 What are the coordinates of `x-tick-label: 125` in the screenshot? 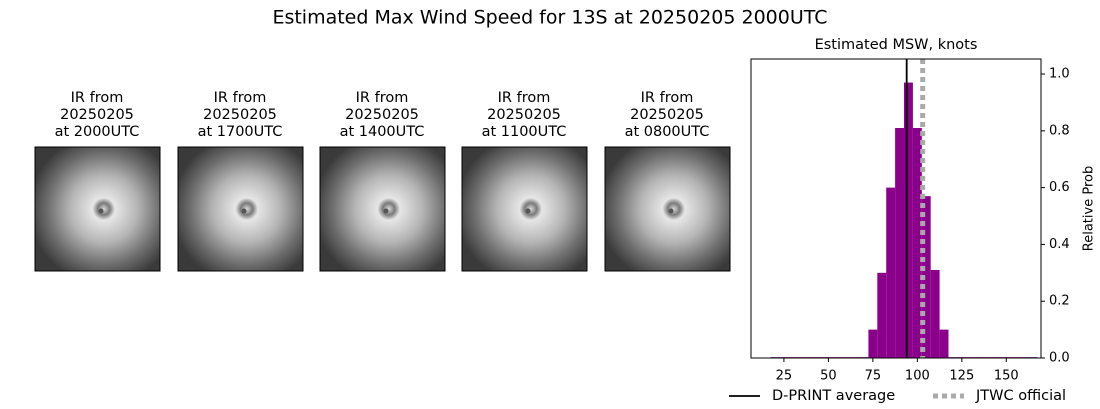 It's located at (961, 376).